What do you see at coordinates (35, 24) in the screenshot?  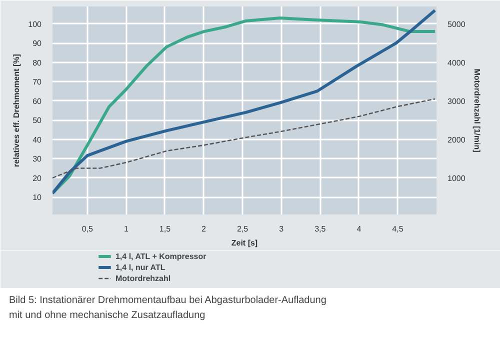 I see `y-tick-label: 100` at bounding box center [35, 24].